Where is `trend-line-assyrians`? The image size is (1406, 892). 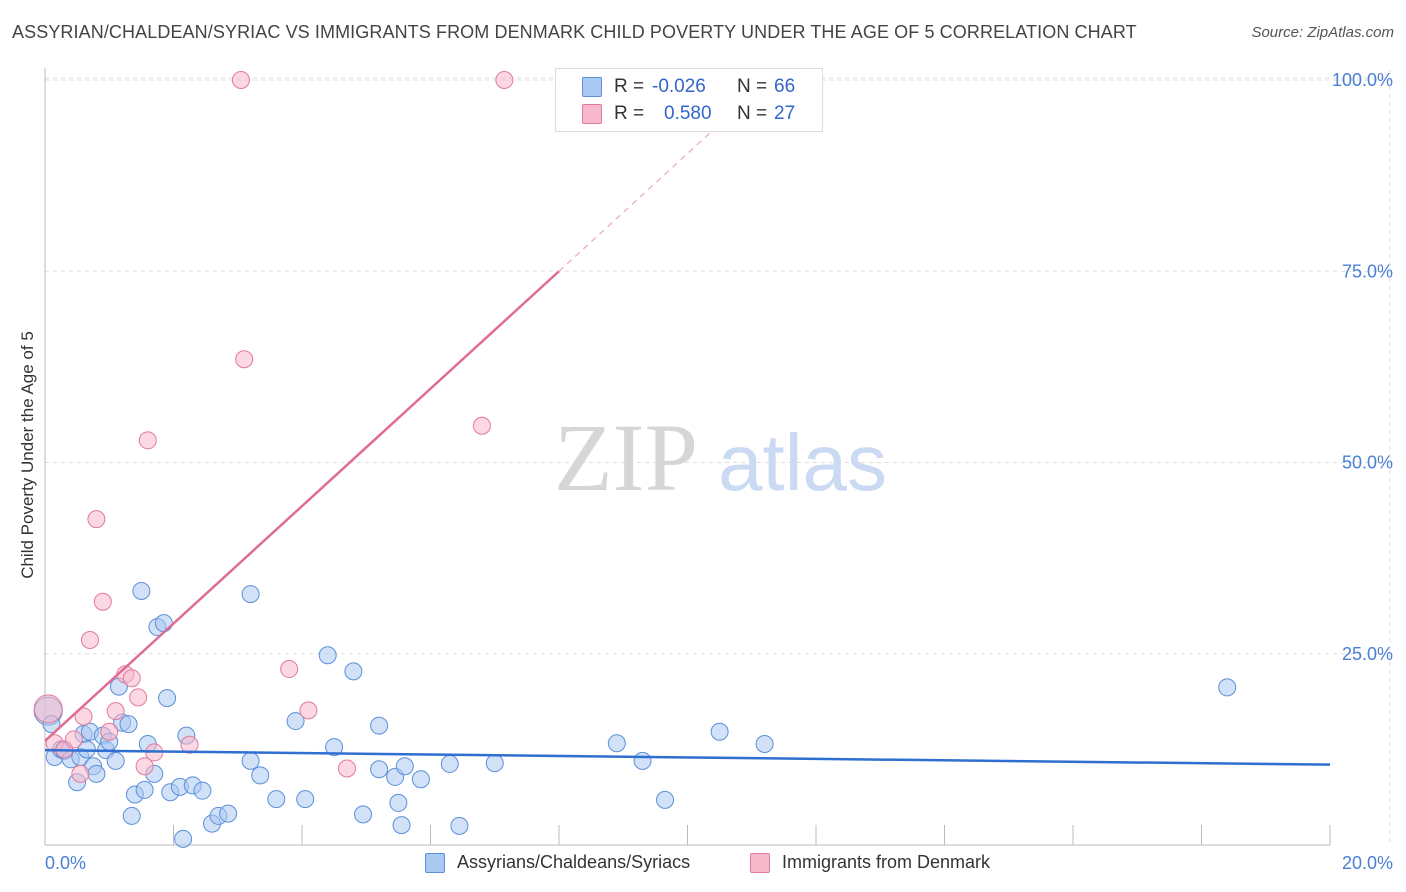 trend-line-assyrians is located at coordinates (687, 757).